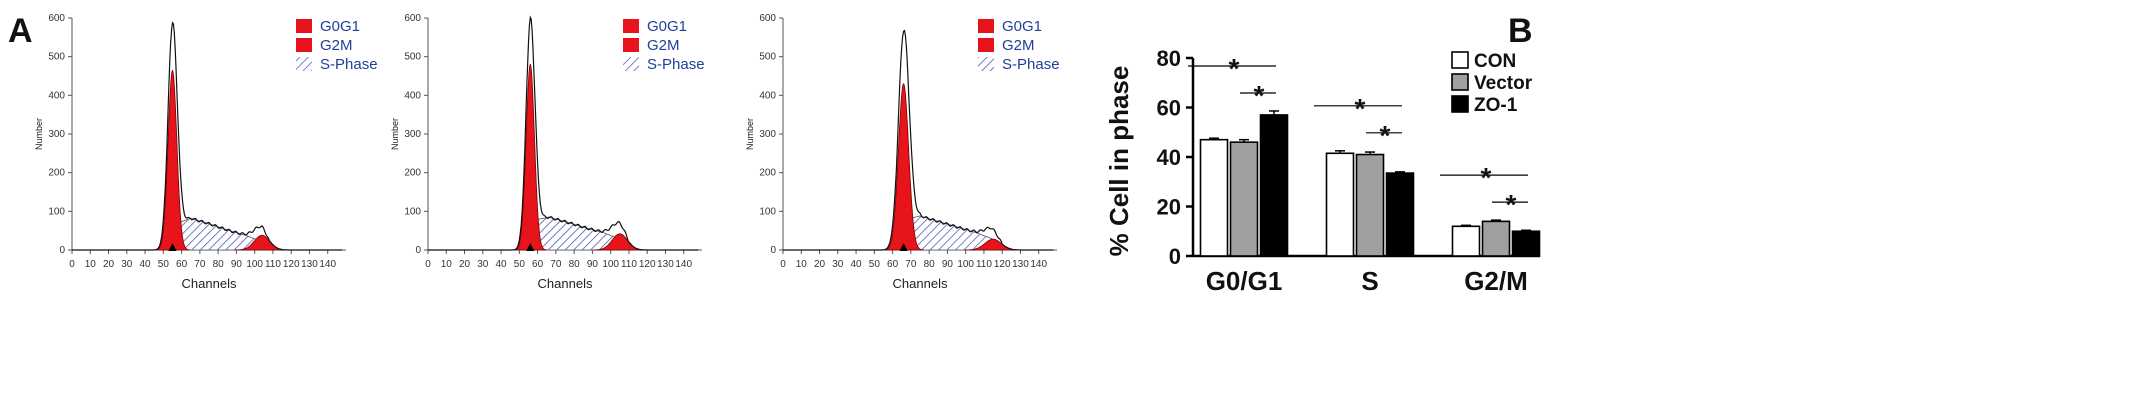 The image size is (2150, 418). What do you see at coordinates (1169, 58) in the screenshot?
I see `bar-y-tick-label: 80` at bounding box center [1169, 58].